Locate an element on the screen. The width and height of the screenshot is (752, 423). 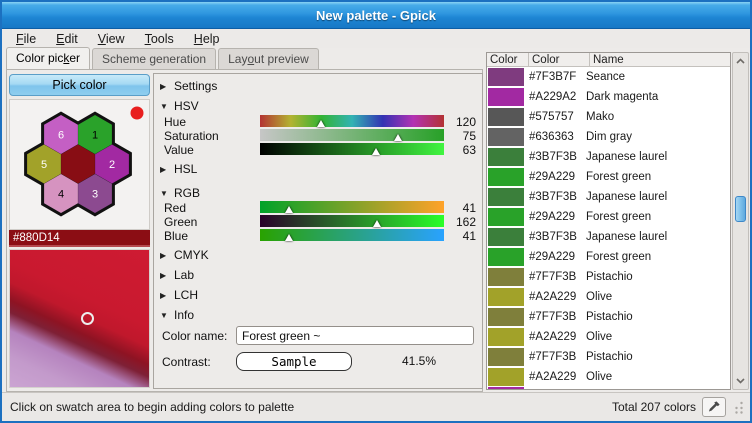
color-hex: #7F7F3B is located at coordinates (553, 357).